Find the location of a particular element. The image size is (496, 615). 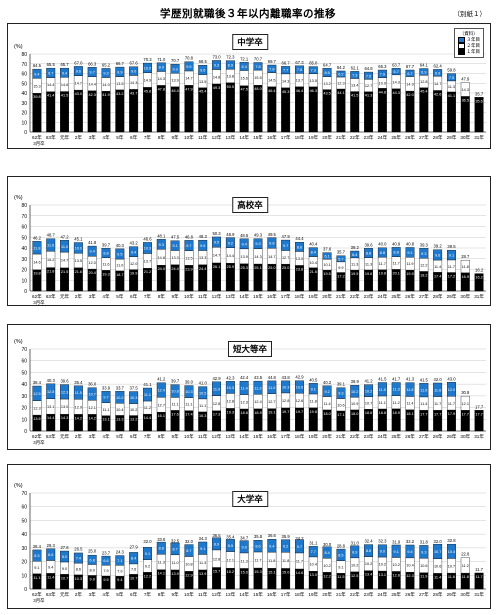

data-label-1: 11.4 is located at coordinates (437, 577).